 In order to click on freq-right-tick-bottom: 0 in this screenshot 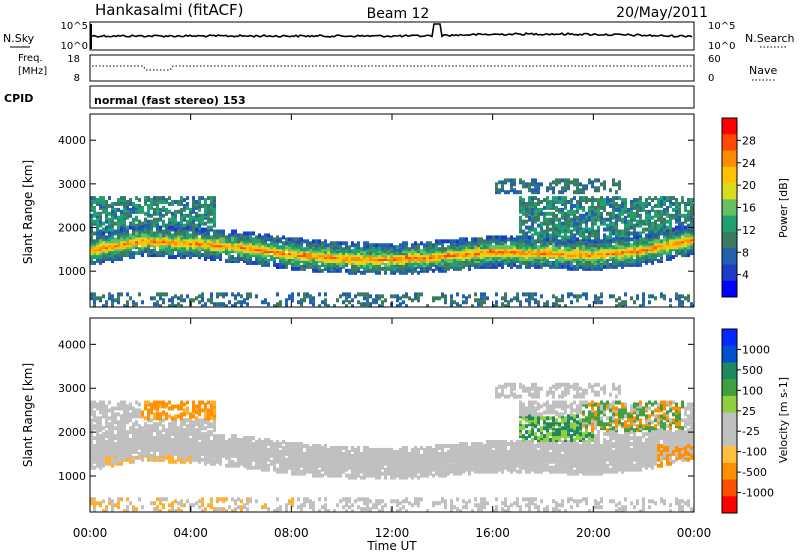, I will do `click(711, 78)`.